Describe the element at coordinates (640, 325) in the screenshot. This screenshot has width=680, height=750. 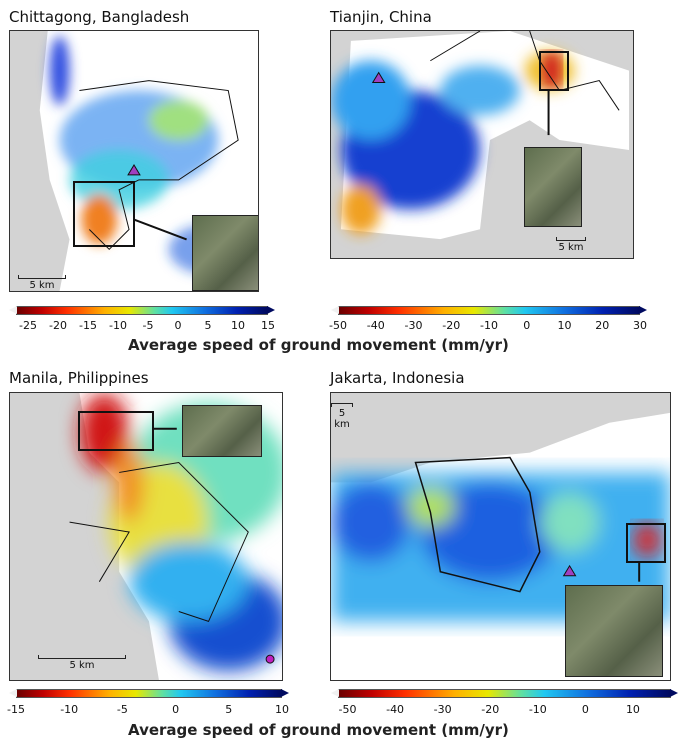
I see `colorbar-tick-label: 30` at that location.